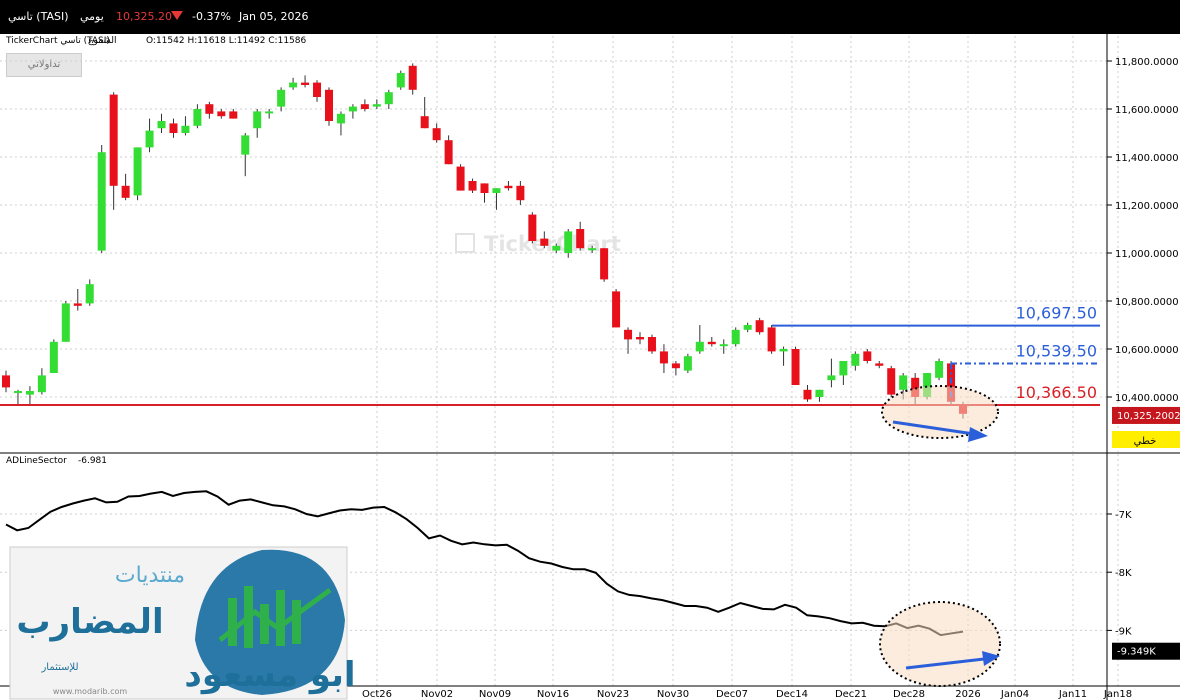  What do you see at coordinates (437, 694) in the screenshot?
I see `time-axis-label: Nov02` at bounding box center [437, 694].